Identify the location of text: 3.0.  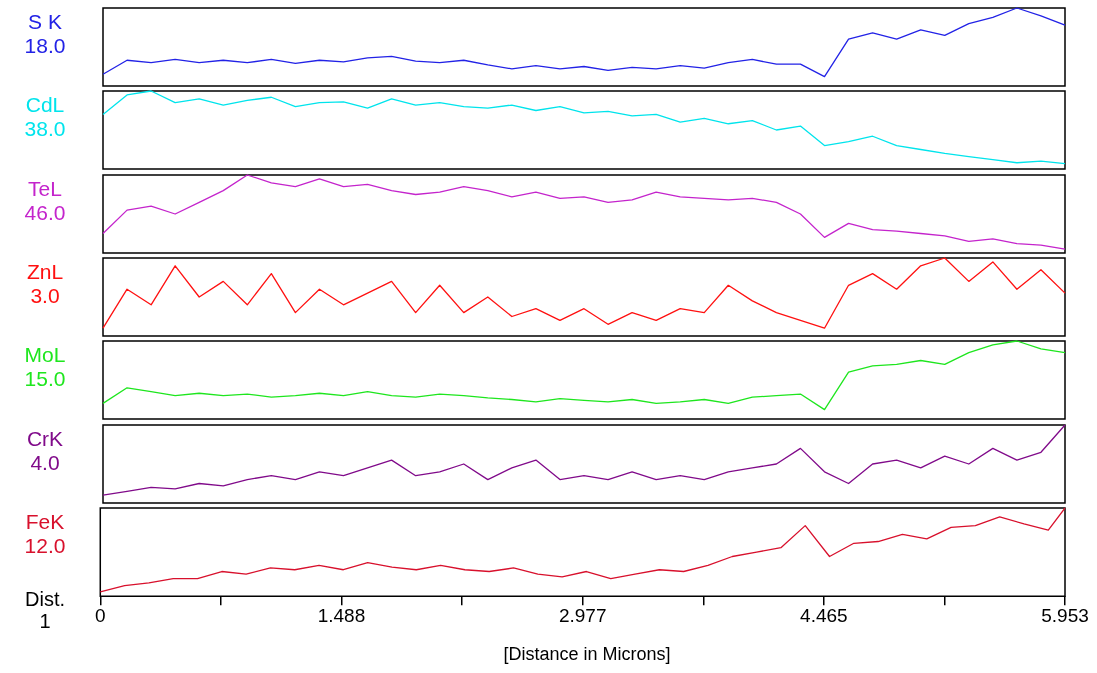
(45, 295).